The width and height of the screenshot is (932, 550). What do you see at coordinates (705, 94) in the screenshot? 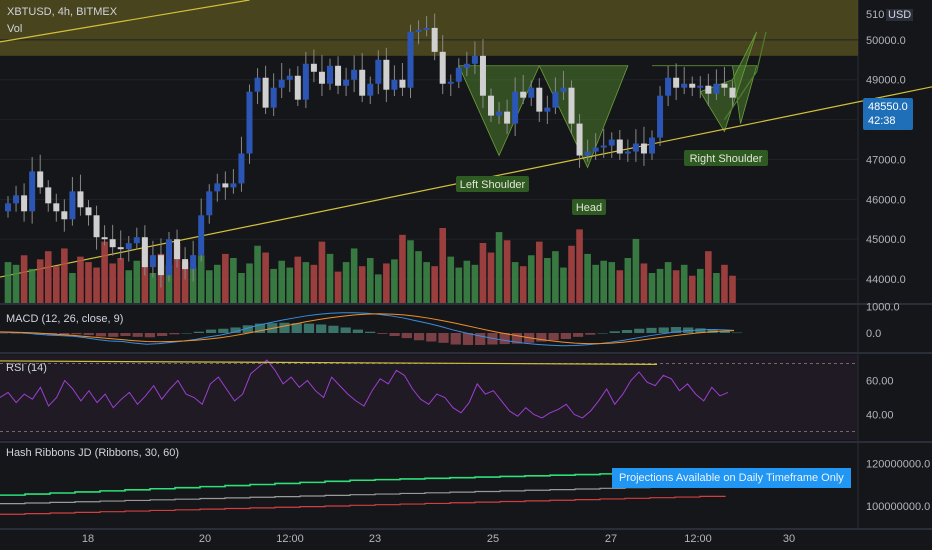
I see `neckline-shape` at bounding box center [705, 94].